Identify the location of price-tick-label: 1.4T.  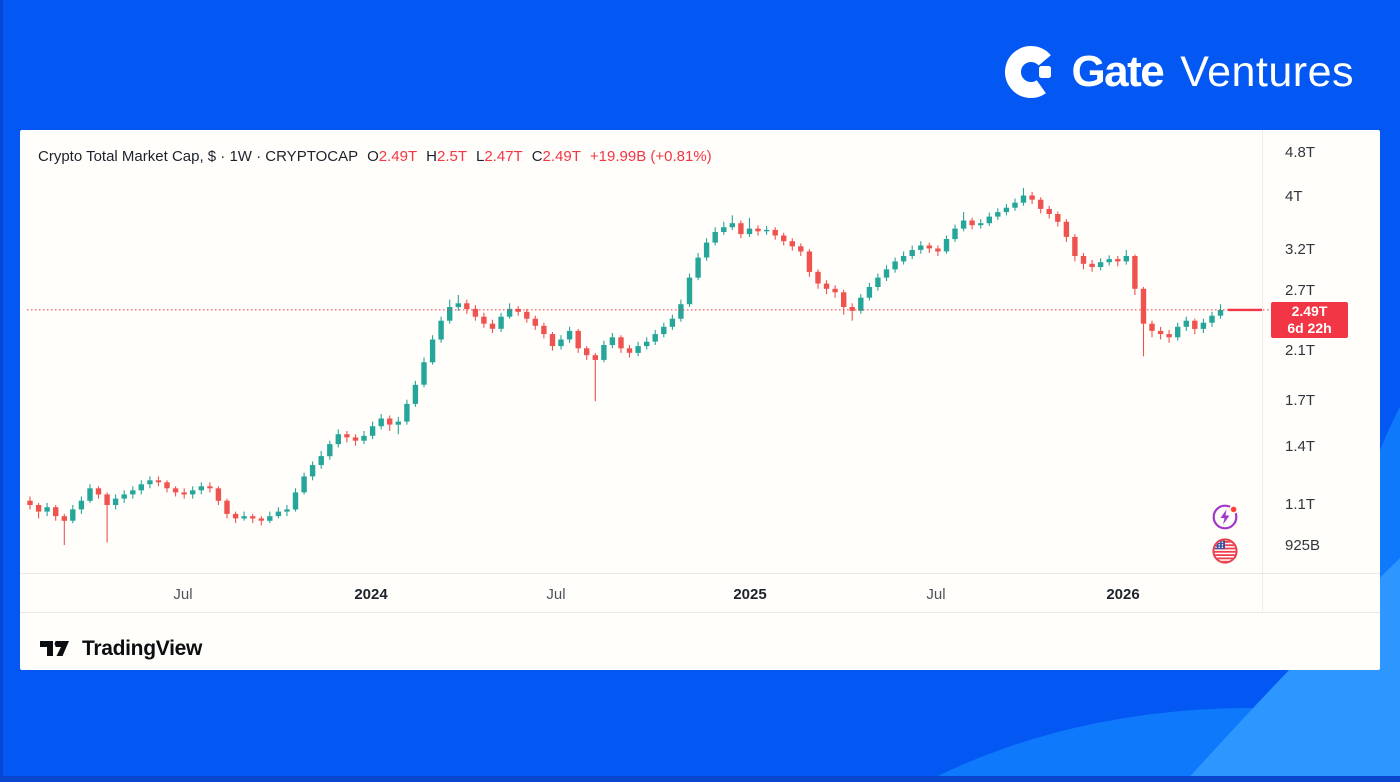
(1300, 447).